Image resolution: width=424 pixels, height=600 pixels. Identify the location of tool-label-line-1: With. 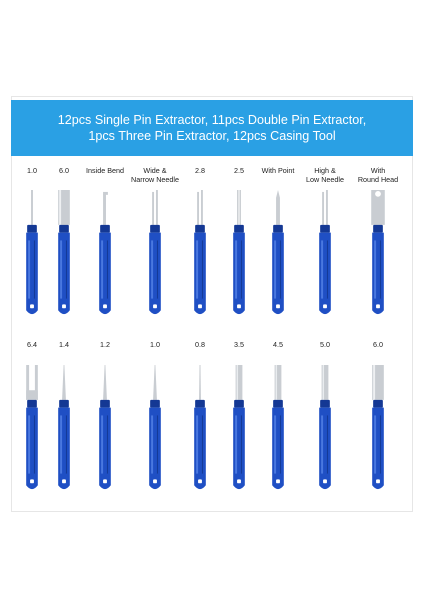
(378, 170).